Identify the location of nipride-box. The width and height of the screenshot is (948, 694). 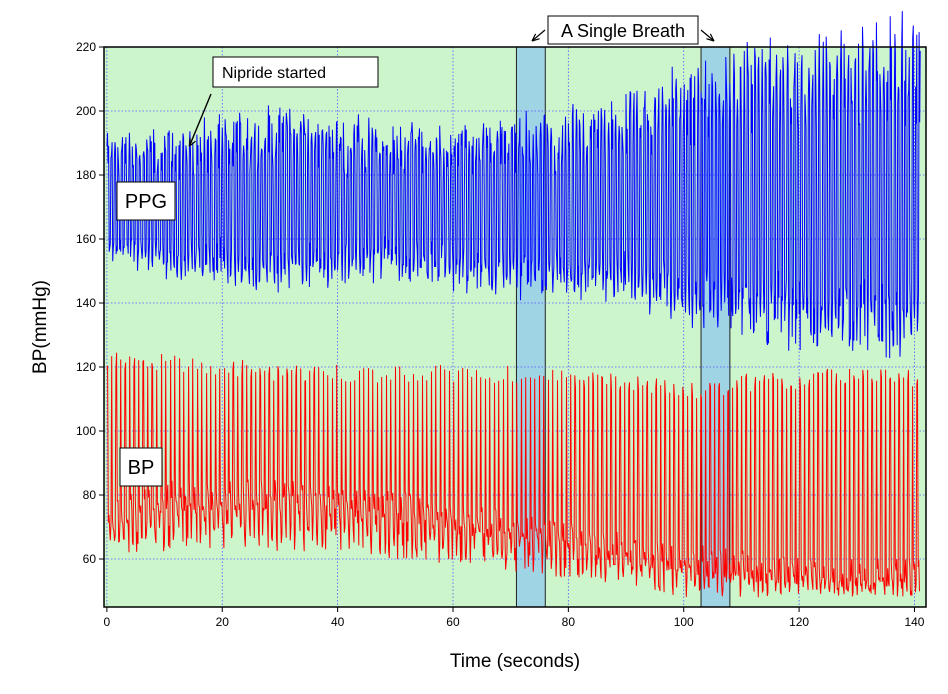
(295, 72).